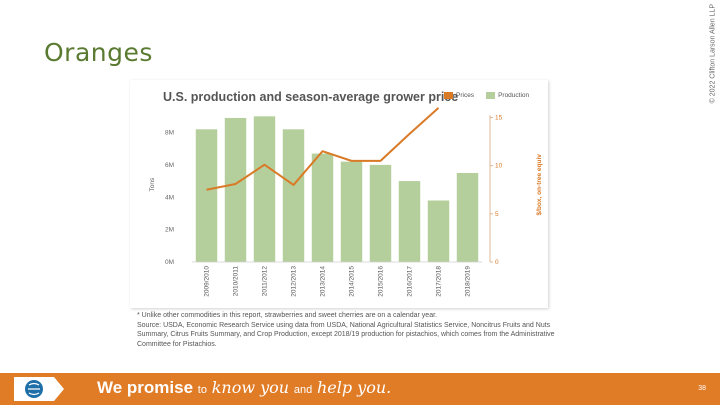  Describe the element at coordinates (514, 95) in the screenshot. I see `legend-label-production: Production` at that location.